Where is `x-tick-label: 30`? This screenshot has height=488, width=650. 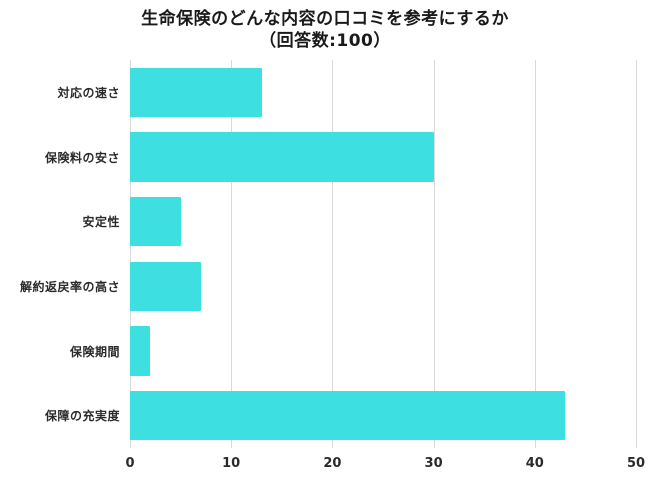
x-tick-label: 30 is located at coordinates (433, 463).